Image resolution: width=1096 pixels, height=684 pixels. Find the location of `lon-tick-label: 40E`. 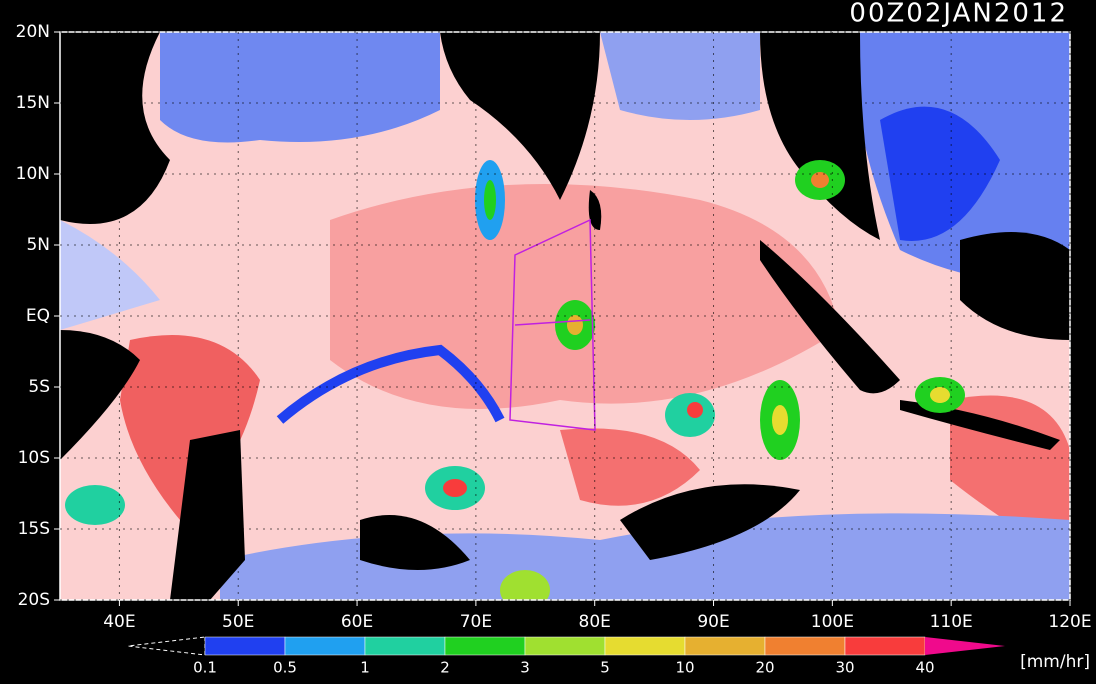

lon-tick-label: 40E is located at coordinates (119, 622).